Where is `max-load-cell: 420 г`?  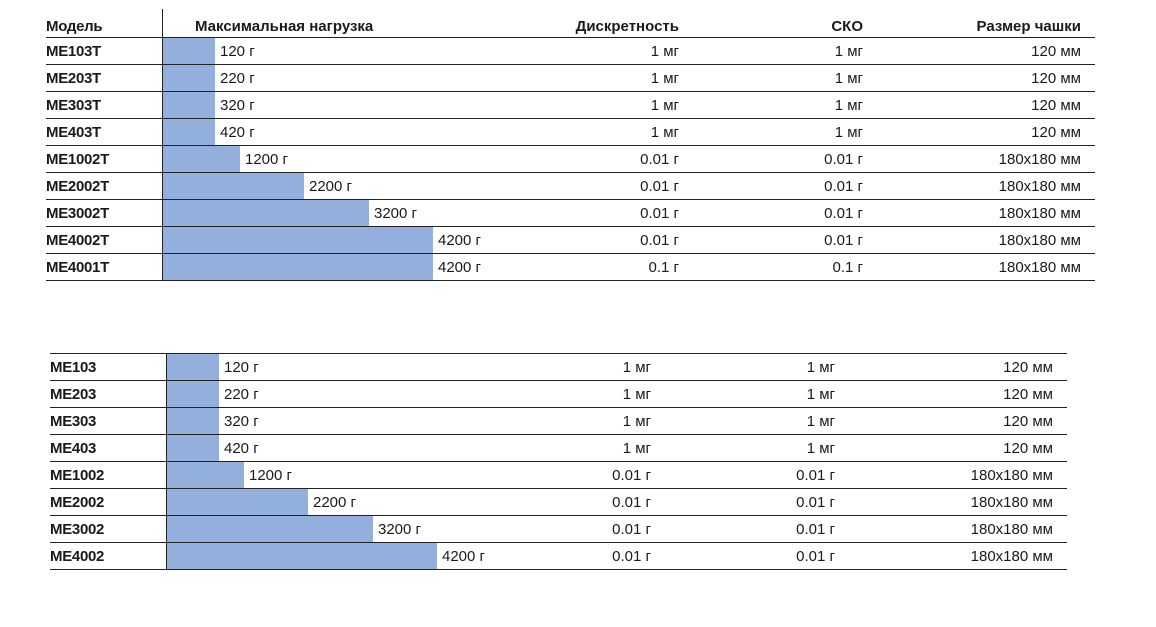
max-load-cell: 420 г is located at coordinates (321, 448).